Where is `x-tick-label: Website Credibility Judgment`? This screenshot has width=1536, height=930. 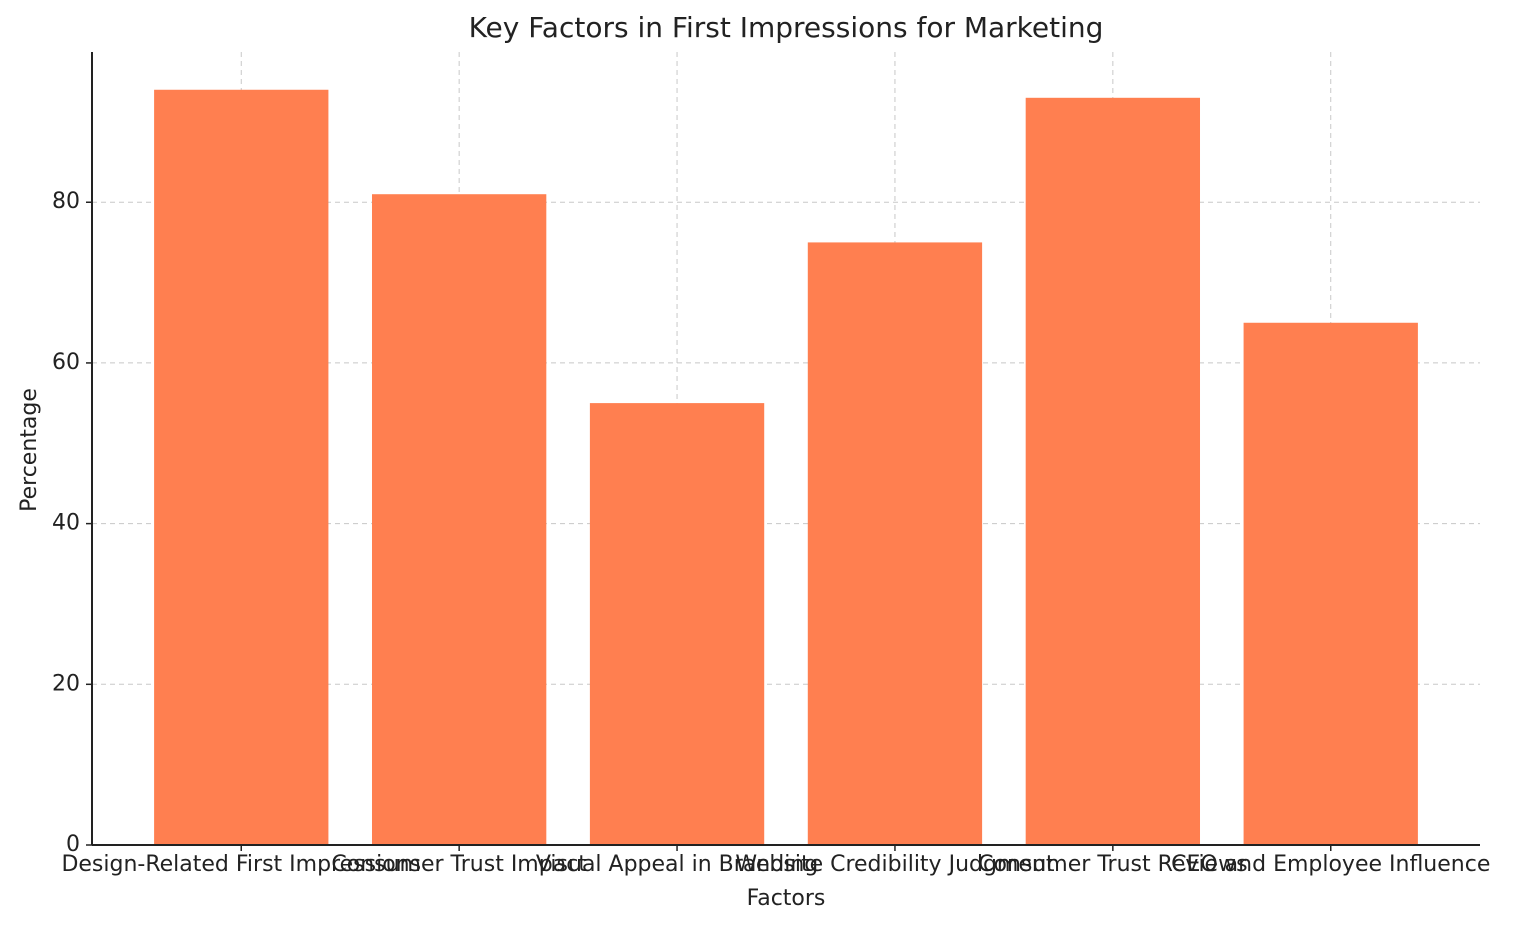
x-tick-label: Website Credibility Judgment is located at coordinates (894, 864).